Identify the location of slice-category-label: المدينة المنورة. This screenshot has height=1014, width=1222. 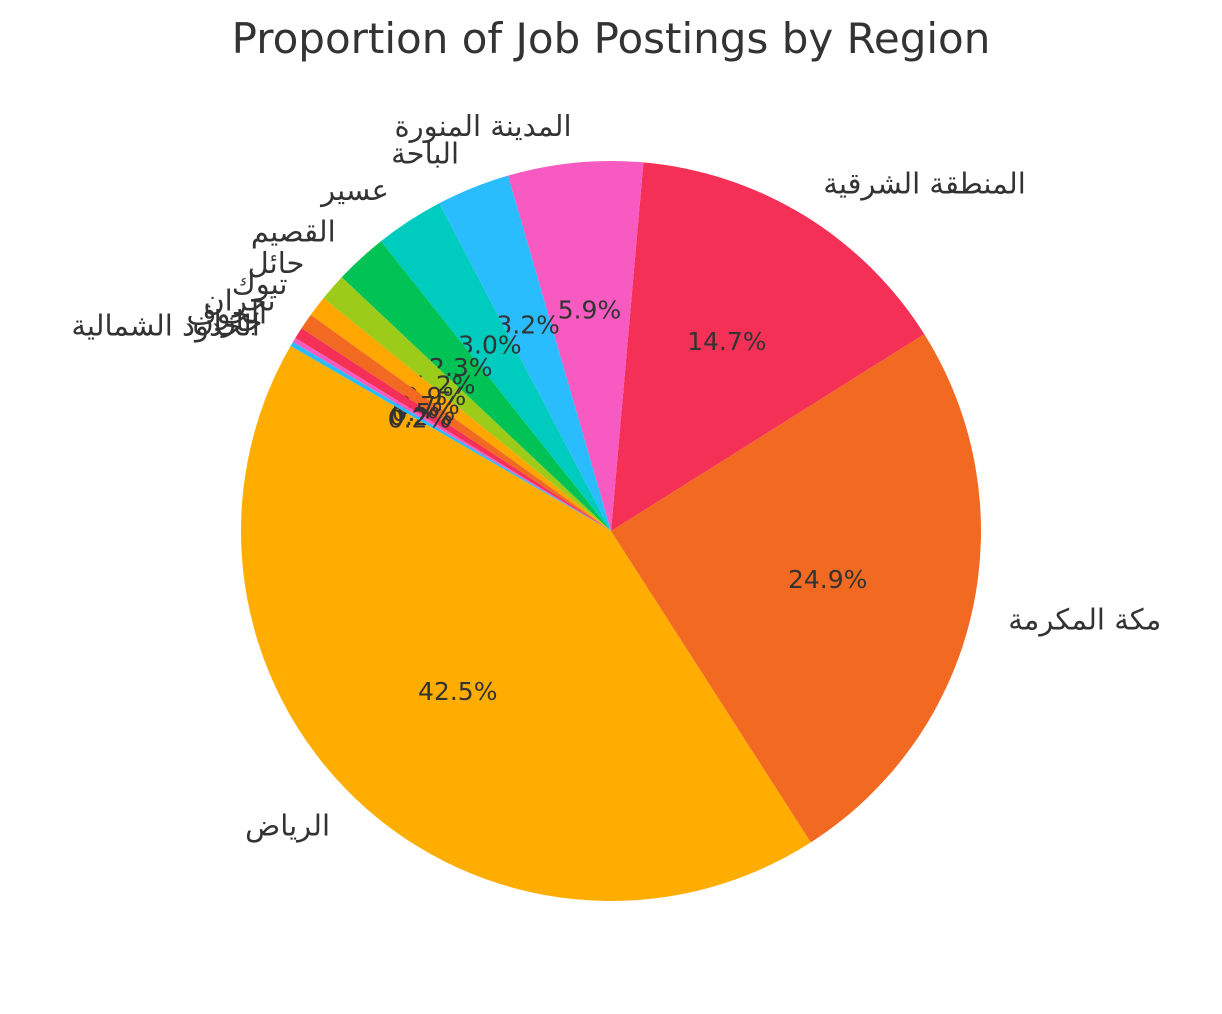
(482, 126).